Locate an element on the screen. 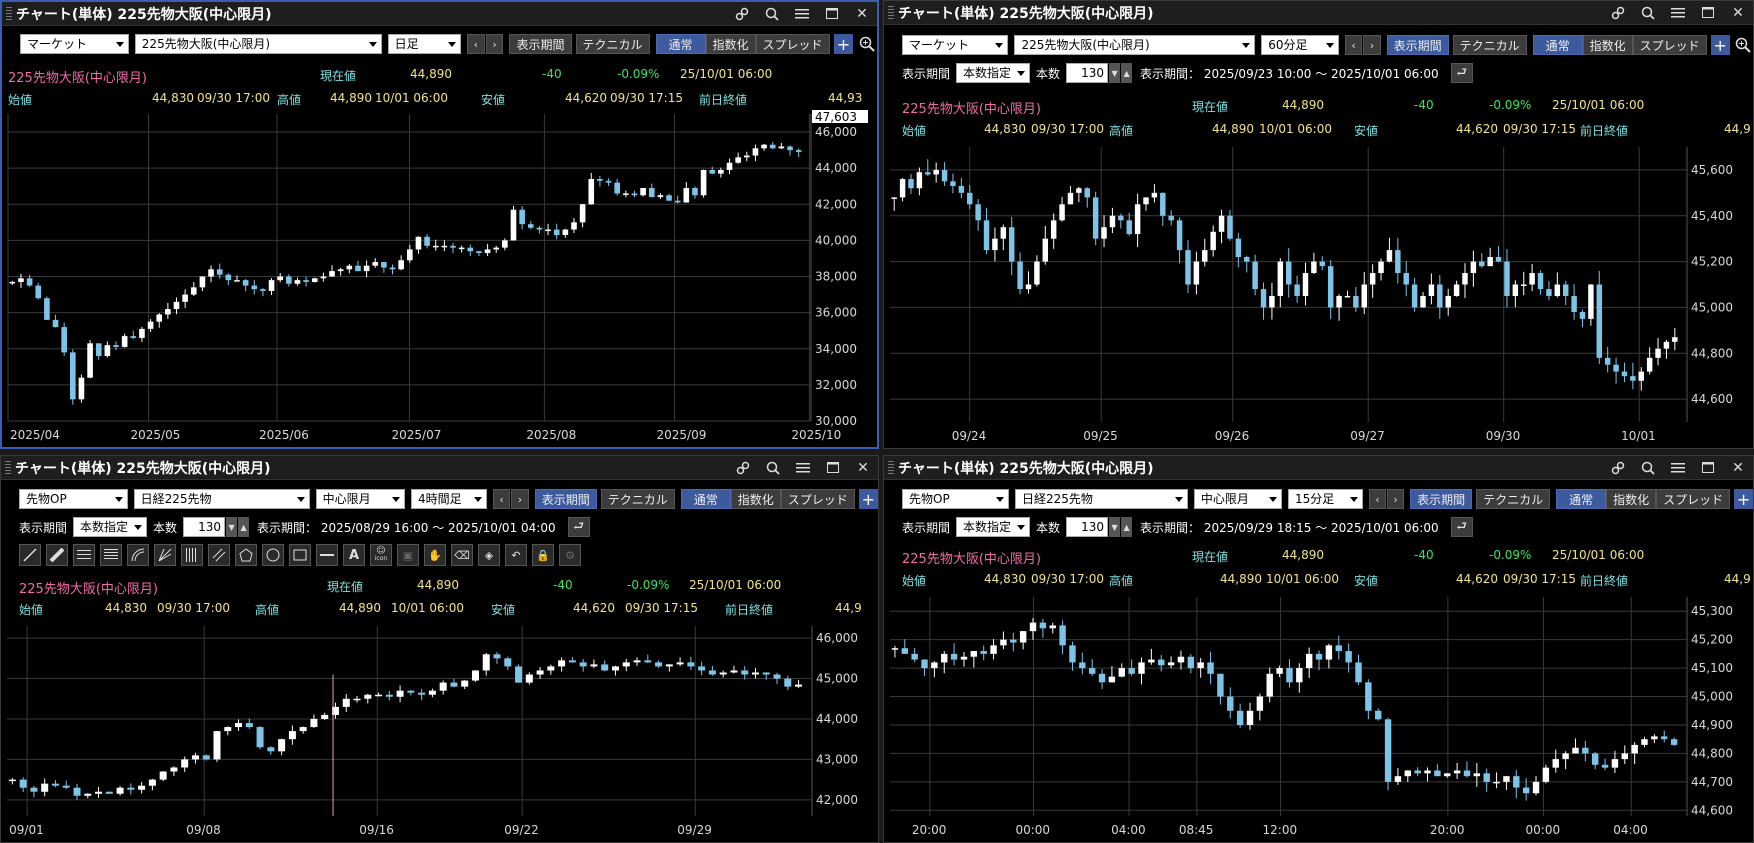 The width and height of the screenshot is (1754, 843). interval-select: 日足 is located at coordinates (424, 44).